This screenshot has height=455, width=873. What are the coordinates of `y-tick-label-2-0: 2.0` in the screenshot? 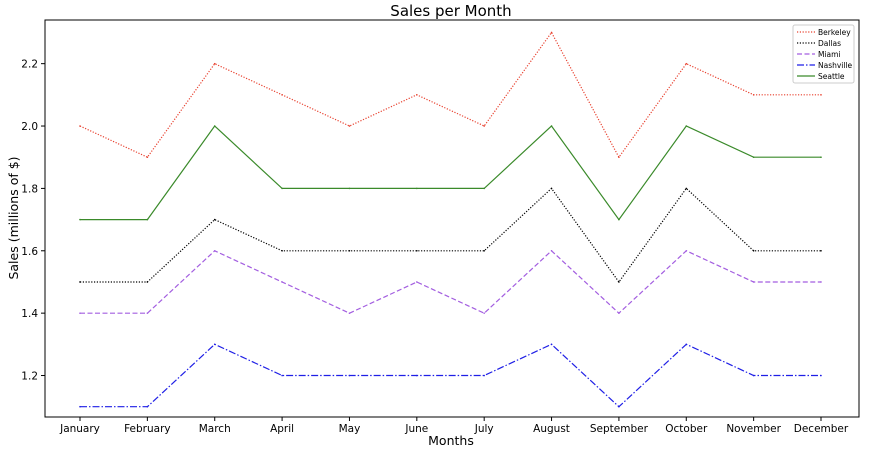 It's located at (29, 127).